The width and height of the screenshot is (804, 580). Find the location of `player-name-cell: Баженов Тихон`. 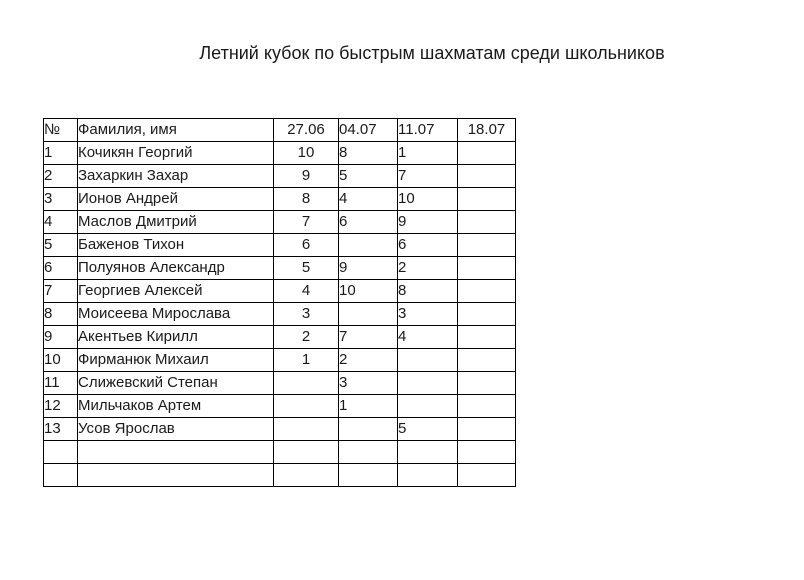

player-name-cell: Баженов Тихон is located at coordinates (175, 245).